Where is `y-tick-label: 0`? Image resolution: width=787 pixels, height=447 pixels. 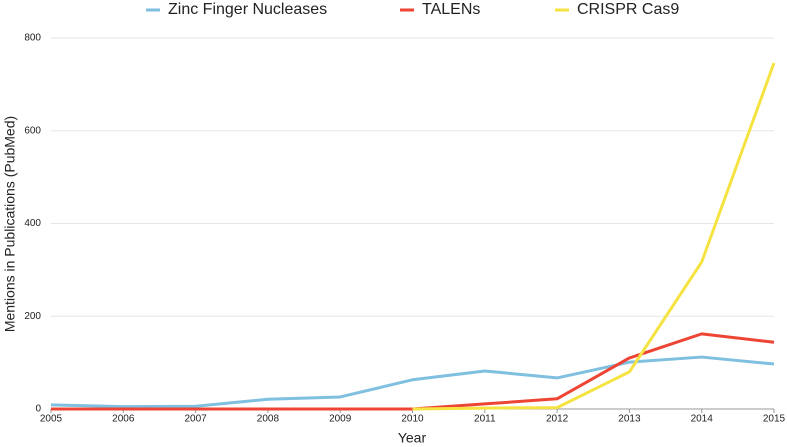 y-tick-label: 0 is located at coordinates (38, 409).